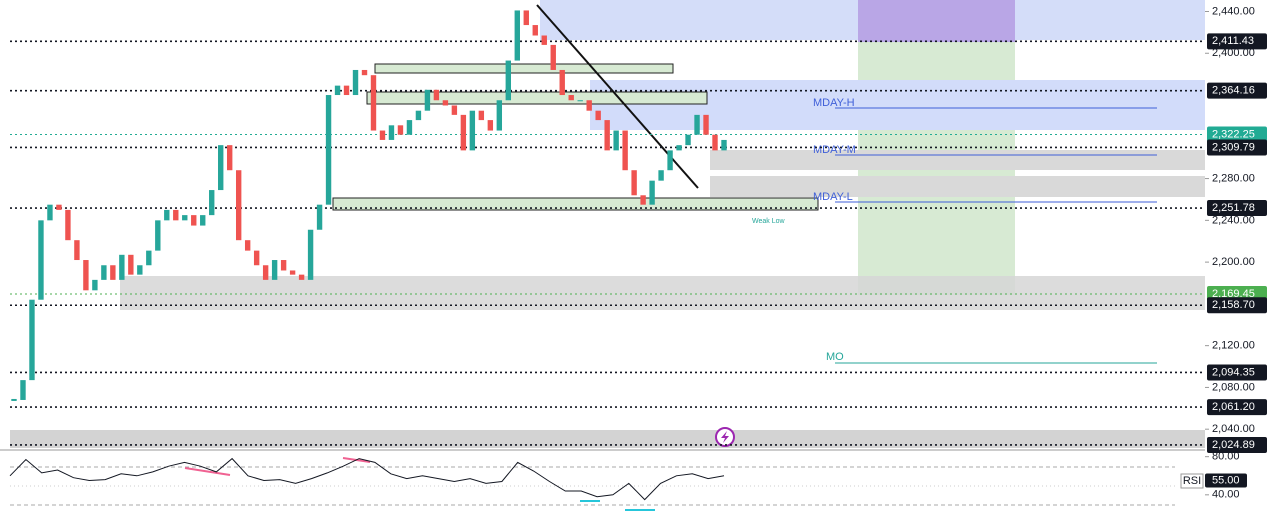 Image resolution: width=1280 pixels, height=517 pixels. What do you see at coordinates (1233, 387) in the screenshot?
I see `y-tick-label: 2,080.00` at bounding box center [1233, 387].